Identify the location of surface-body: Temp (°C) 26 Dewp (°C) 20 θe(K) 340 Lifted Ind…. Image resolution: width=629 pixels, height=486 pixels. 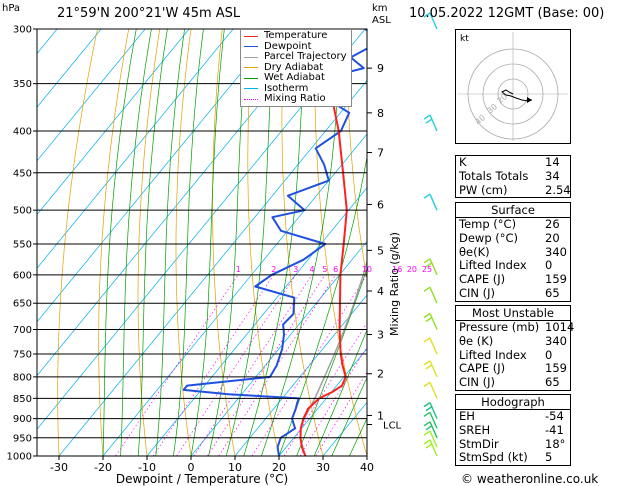
(513, 259).